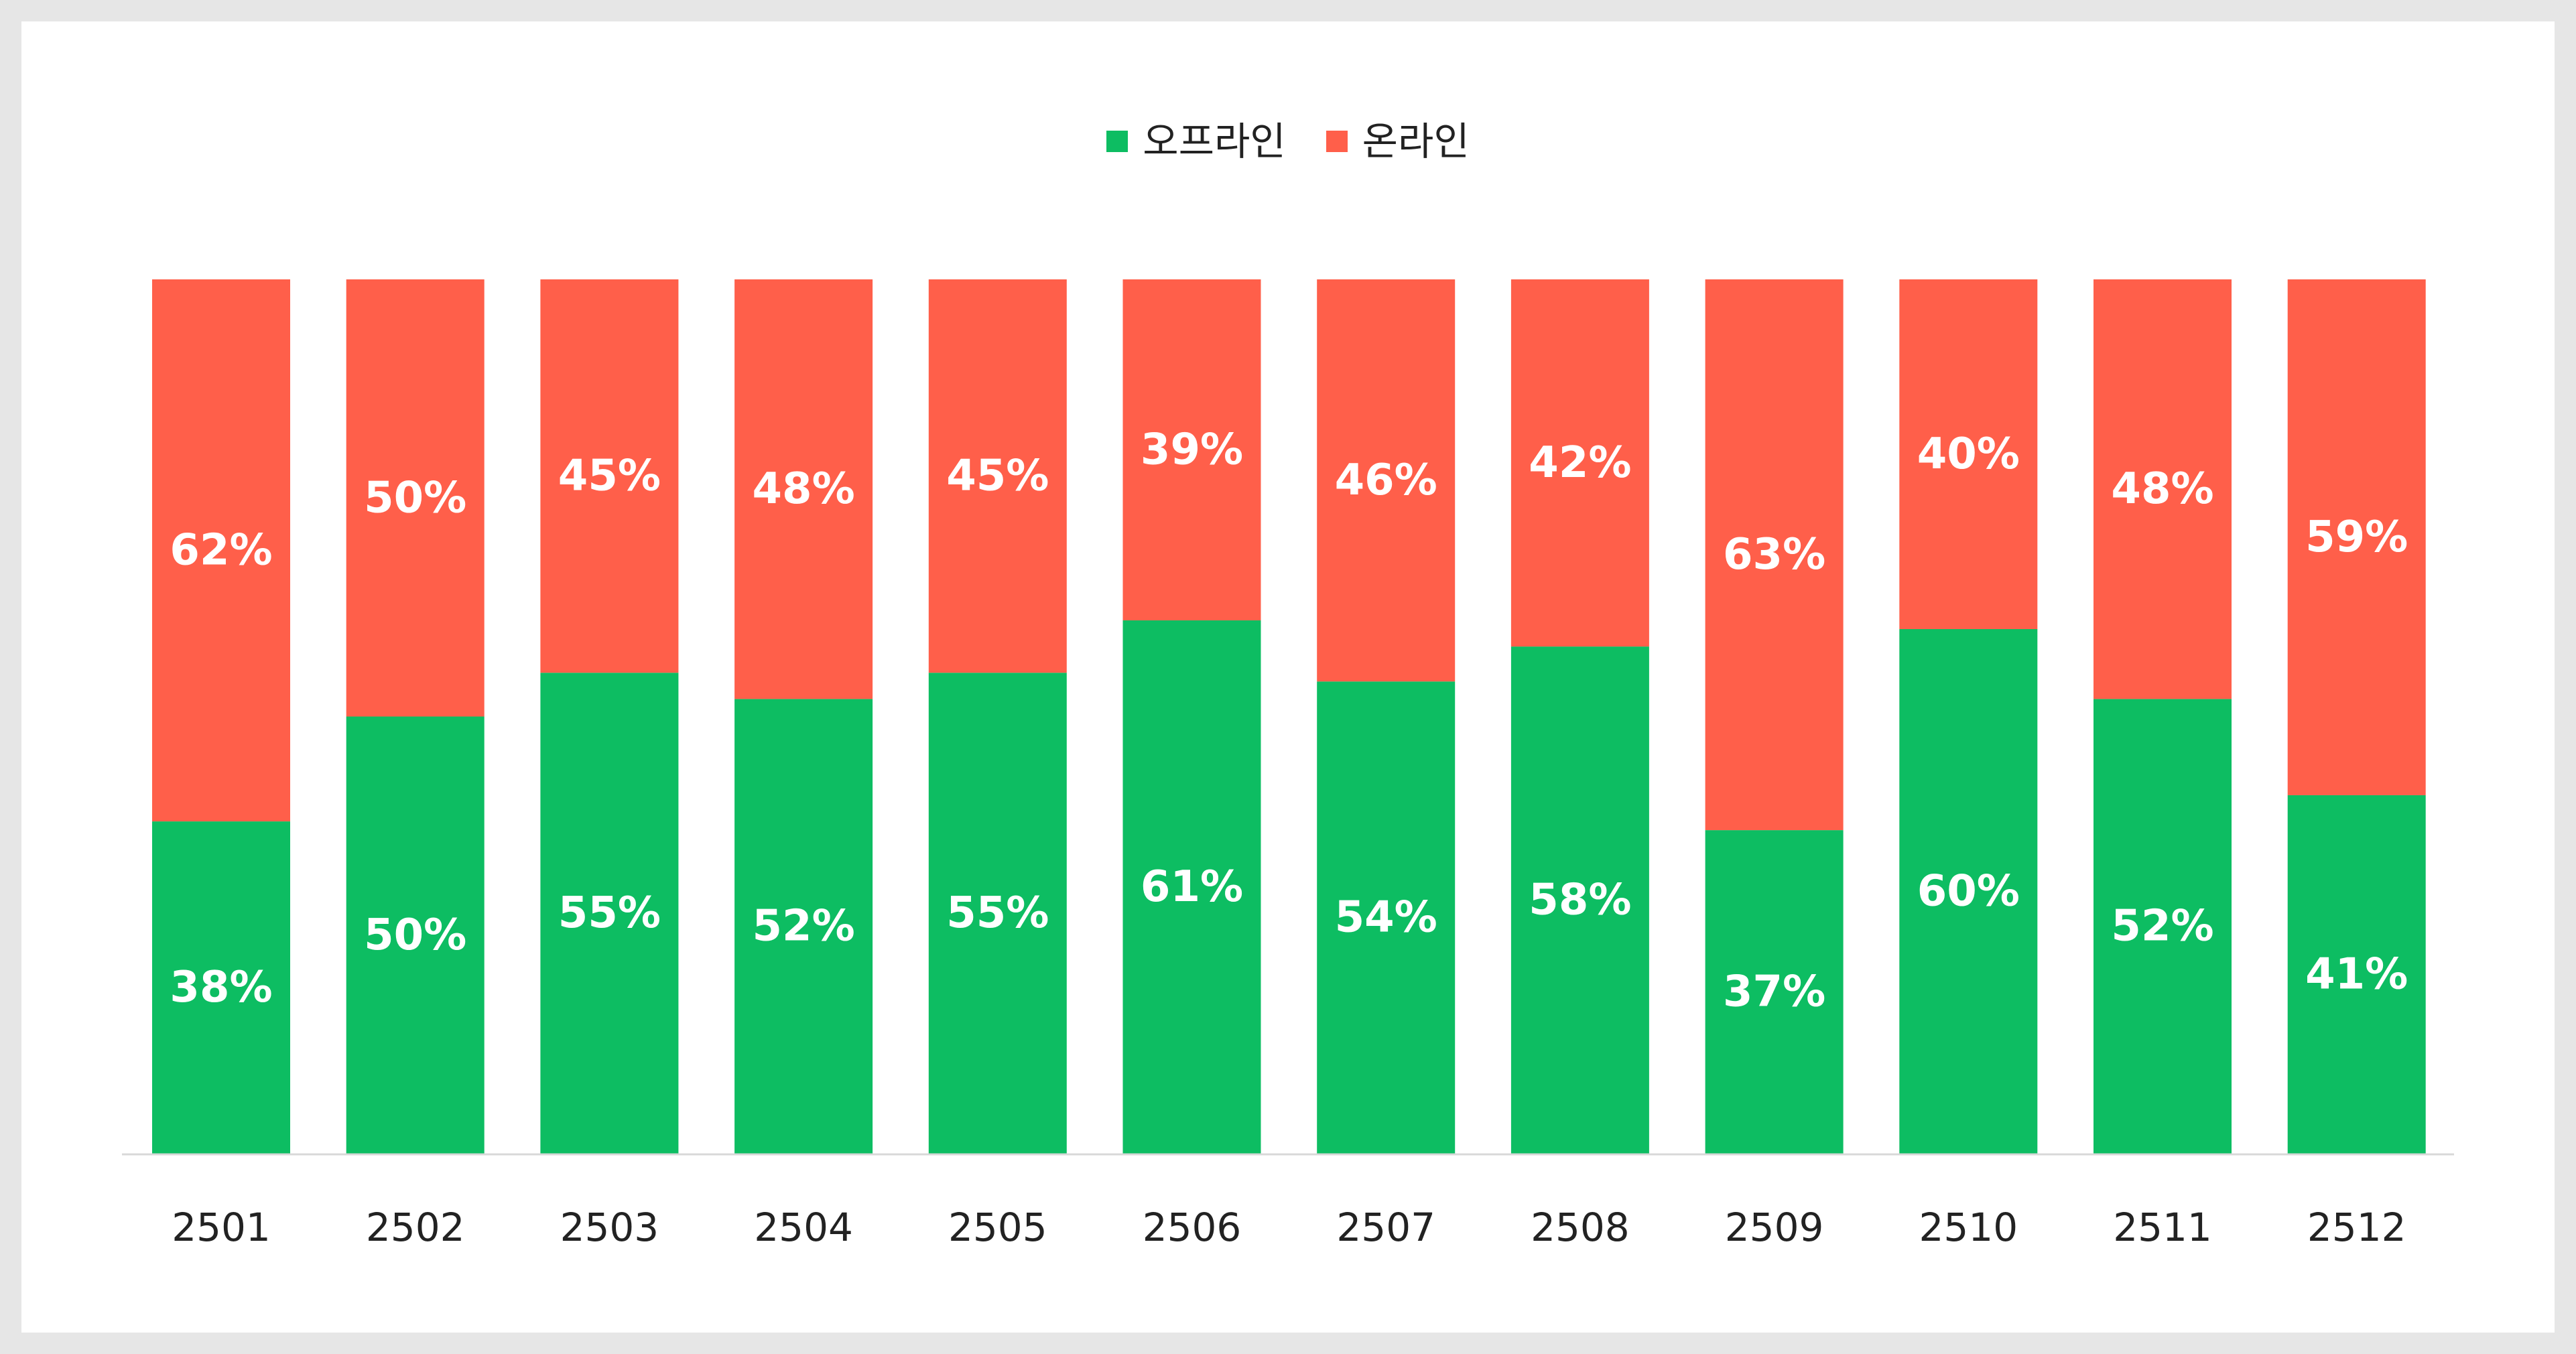 Image resolution: width=2576 pixels, height=1354 pixels. Describe the element at coordinates (997, 1227) in the screenshot. I see `x-tick-label-2505: 2505` at that location.